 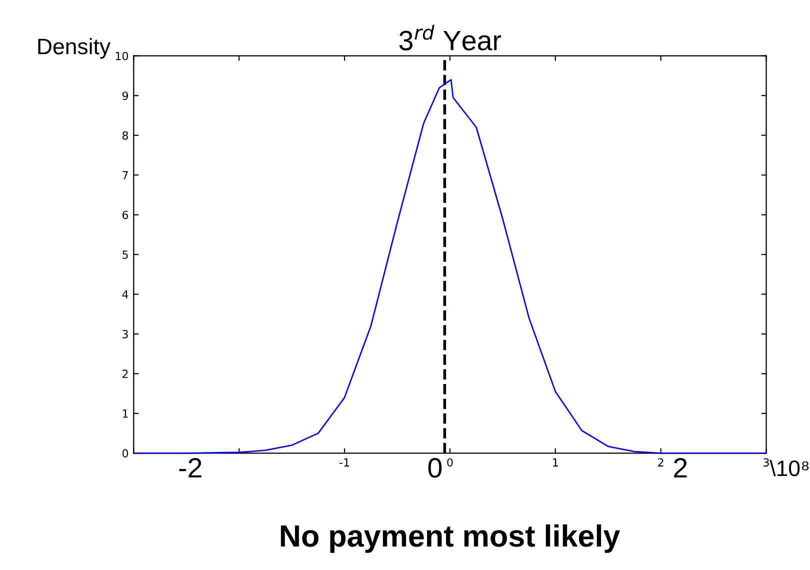 I want to click on y-tick-label: 2, so click(x=125, y=374).